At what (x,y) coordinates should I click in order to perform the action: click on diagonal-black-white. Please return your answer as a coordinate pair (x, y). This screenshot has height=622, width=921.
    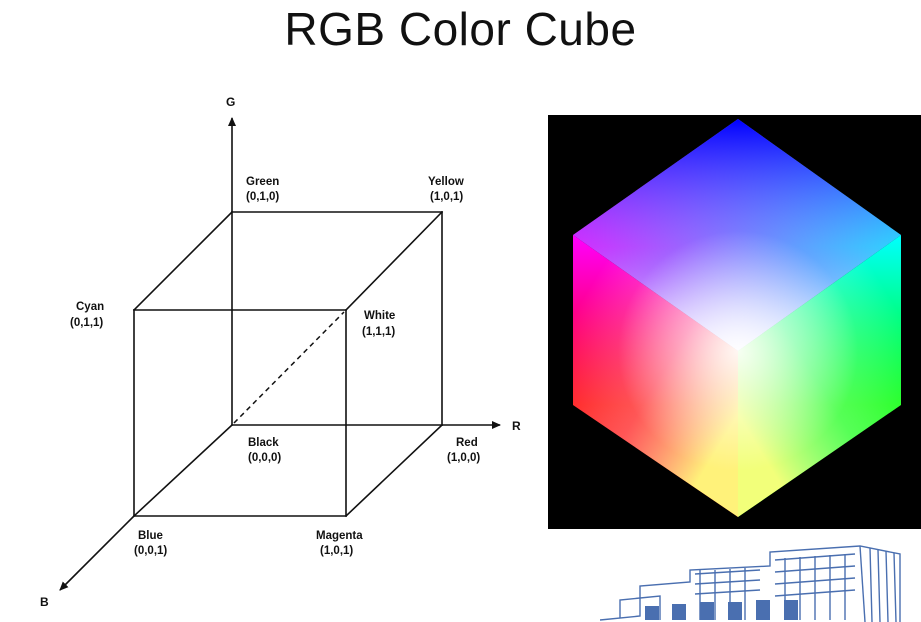
    Looking at the image, I should click on (289, 367).